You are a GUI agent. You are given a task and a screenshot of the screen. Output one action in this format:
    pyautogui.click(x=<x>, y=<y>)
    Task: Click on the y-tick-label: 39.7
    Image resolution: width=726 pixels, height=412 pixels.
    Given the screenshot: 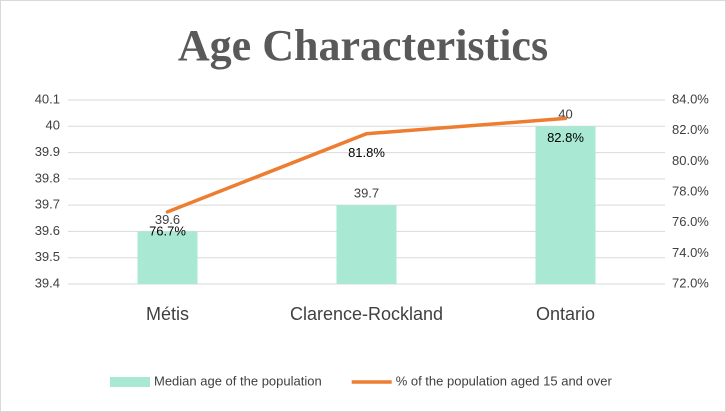 What is the action you would take?
    pyautogui.click(x=47, y=204)
    